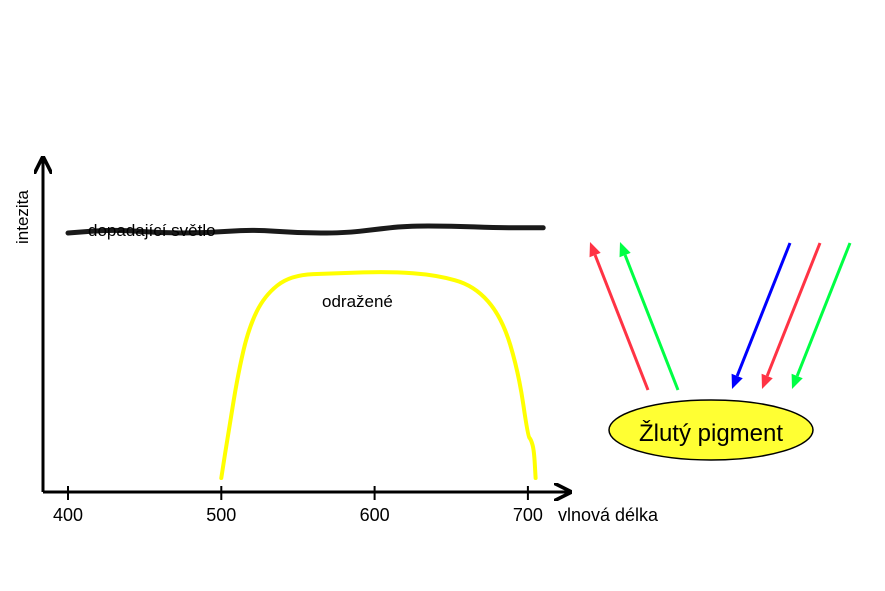 This screenshot has width=885, height=591. I want to click on series-label-reflected: odražené, so click(357, 301).